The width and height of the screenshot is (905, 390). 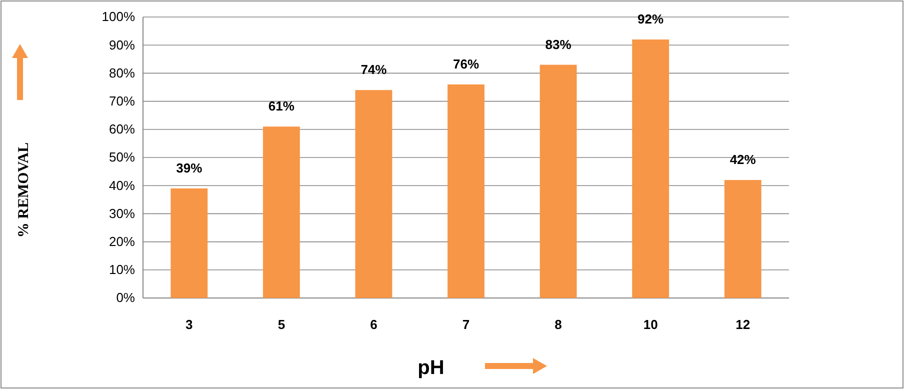 What do you see at coordinates (122, 270) in the screenshot?
I see `y-tick-label: 10%` at bounding box center [122, 270].